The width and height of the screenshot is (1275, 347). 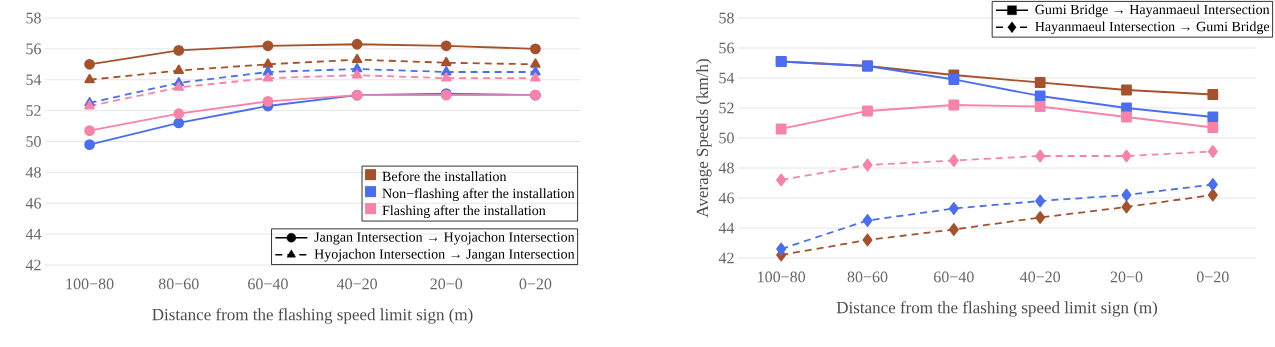 What do you see at coordinates (1152, 11) in the screenshot?
I see `text: Gumi Bridge → Hayanmaeul Intersection` at bounding box center [1152, 11].